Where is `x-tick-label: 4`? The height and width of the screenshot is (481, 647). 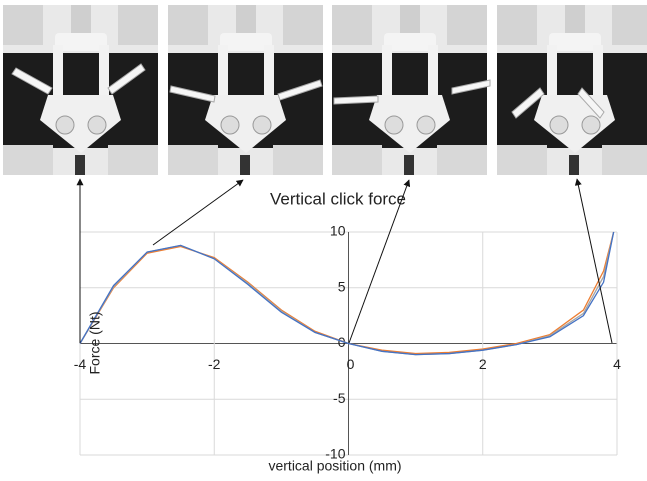
x-tick-label: 4 is located at coordinates (617, 364).